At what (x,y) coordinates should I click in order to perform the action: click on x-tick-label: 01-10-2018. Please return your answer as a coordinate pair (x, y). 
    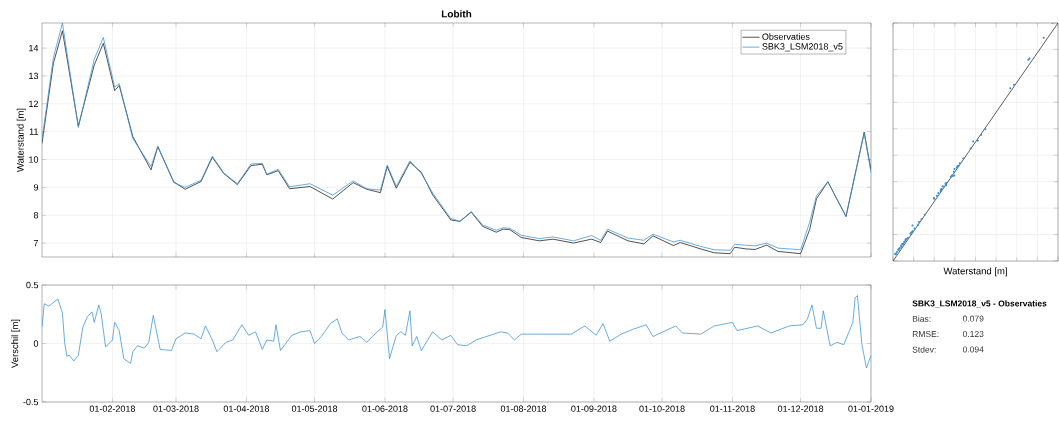
    Looking at the image, I should click on (662, 408).